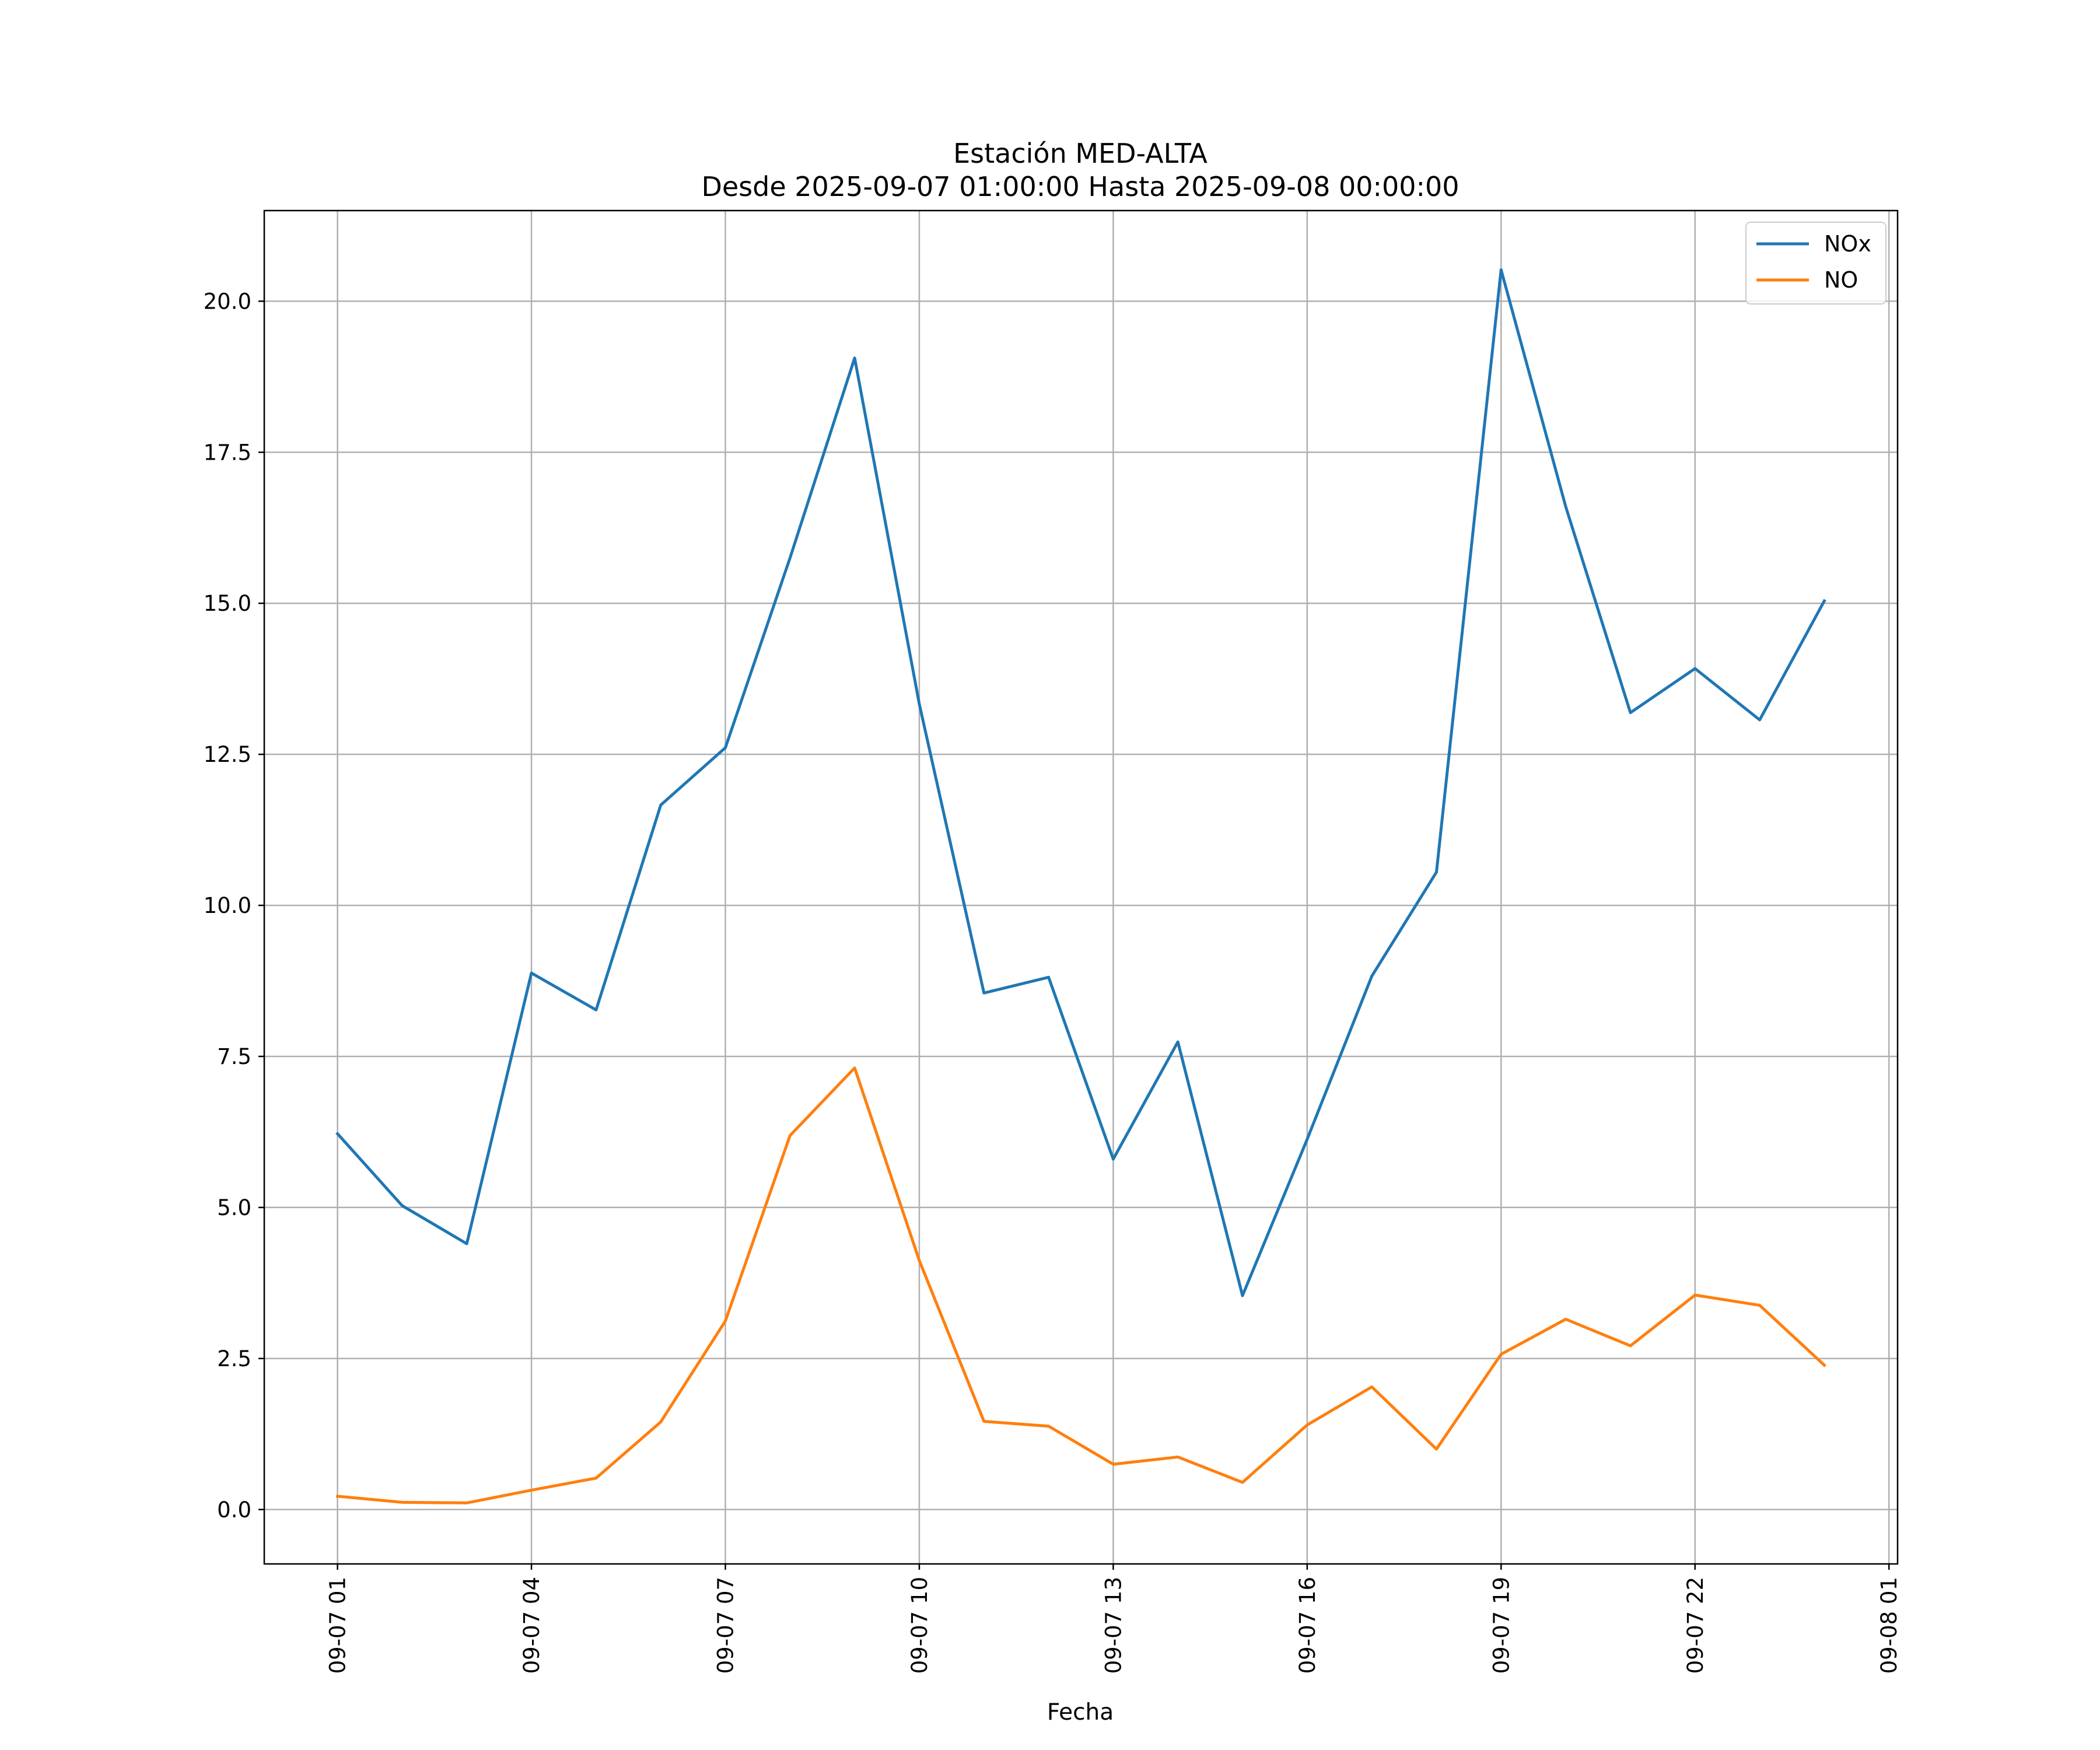  Describe the element at coordinates (1080, 1712) in the screenshot. I see `x-axis-label: Fecha` at that location.